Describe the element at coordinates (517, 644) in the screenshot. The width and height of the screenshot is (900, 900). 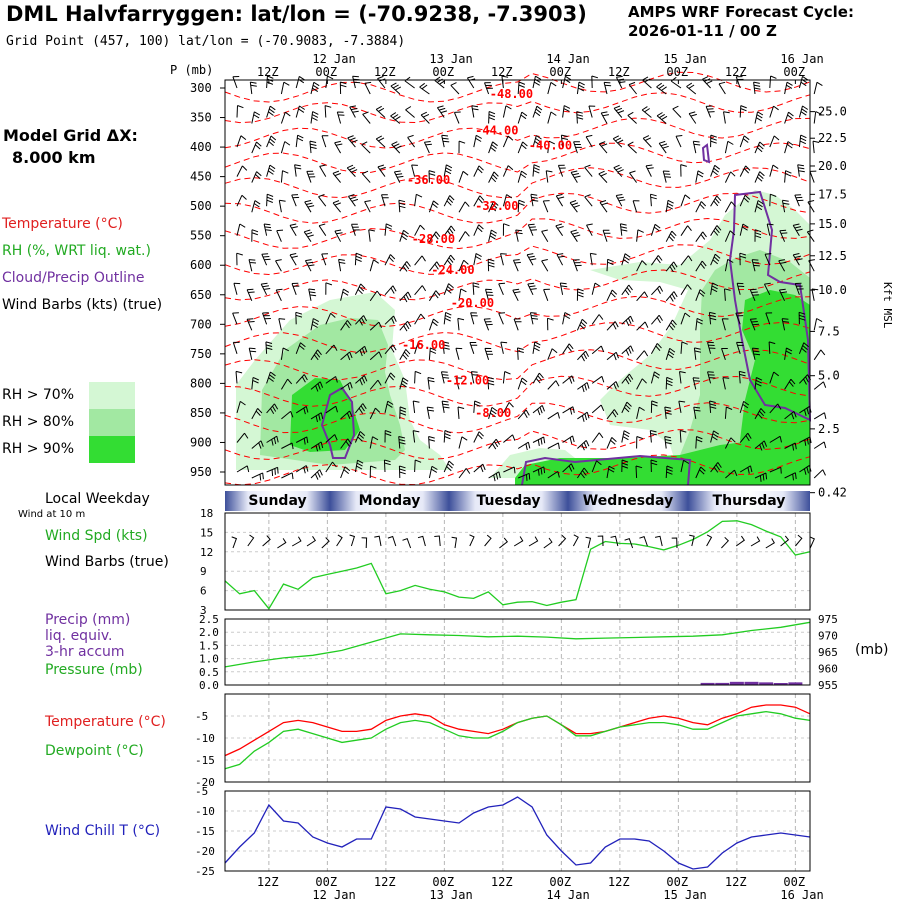
I see `pressure-line` at that location.